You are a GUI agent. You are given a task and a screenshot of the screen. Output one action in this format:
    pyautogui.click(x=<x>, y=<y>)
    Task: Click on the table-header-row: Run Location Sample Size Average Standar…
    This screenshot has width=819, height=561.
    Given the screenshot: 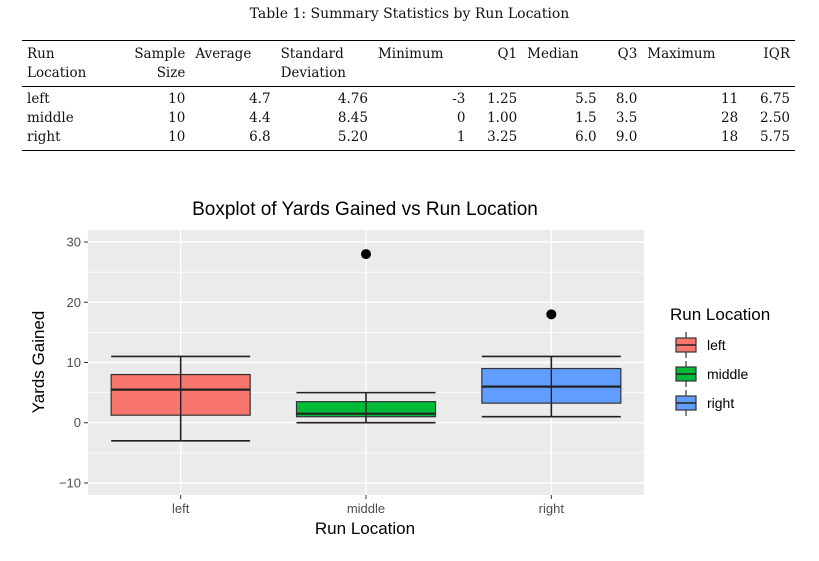 What is the action you would take?
    pyautogui.click(x=408, y=63)
    